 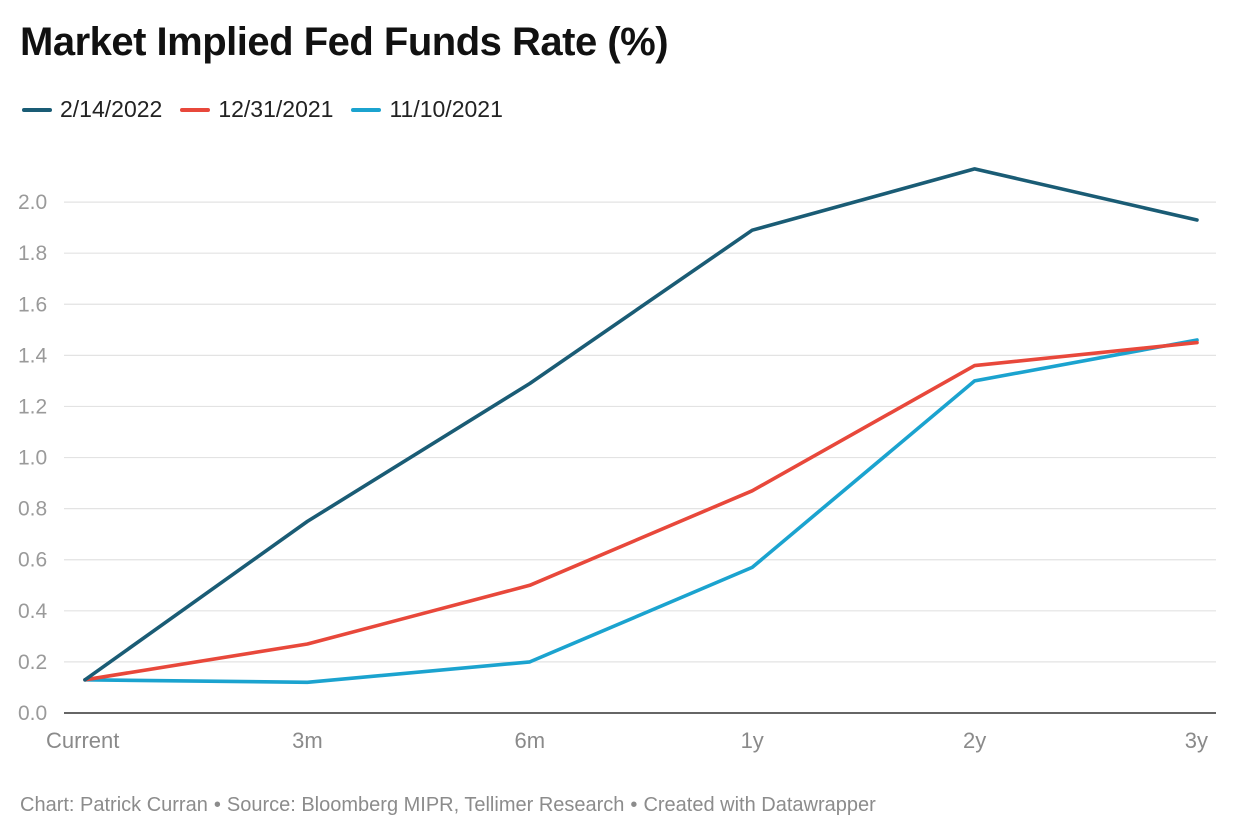 What do you see at coordinates (276, 109) in the screenshot?
I see `legend-label-series-1: 12/31/2021` at bounding box center [276, 109].